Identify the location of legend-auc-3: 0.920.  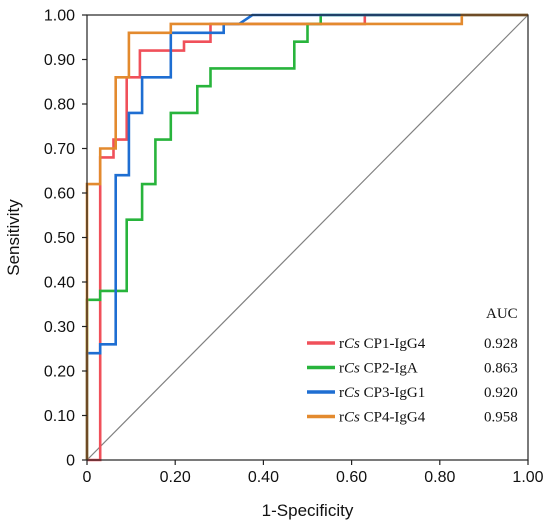
(501, 393).